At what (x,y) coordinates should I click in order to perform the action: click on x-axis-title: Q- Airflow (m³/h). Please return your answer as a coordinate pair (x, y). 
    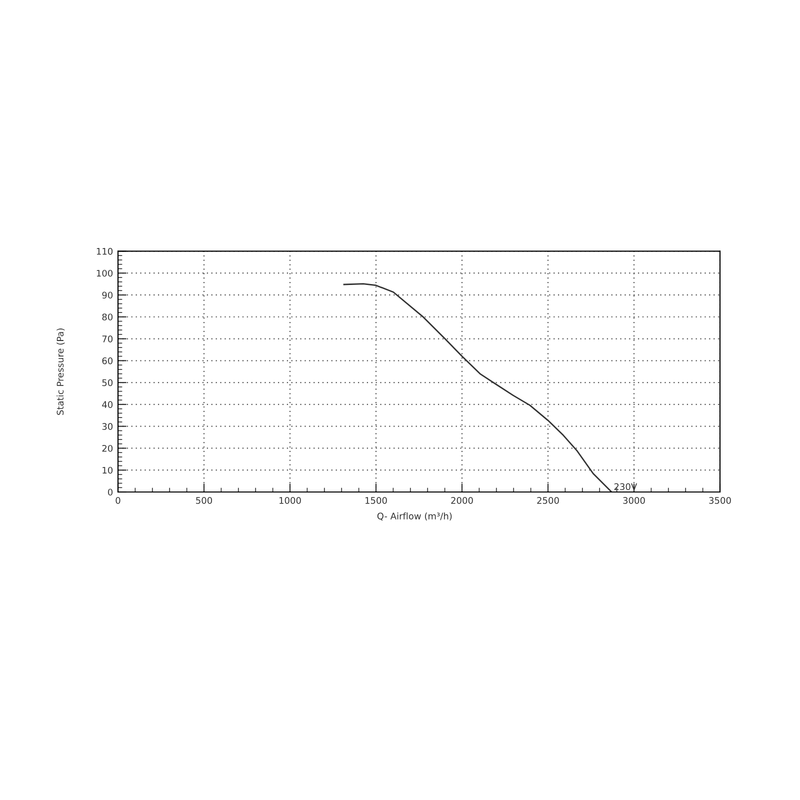
    Looking at the image, I should click on (414, 516).